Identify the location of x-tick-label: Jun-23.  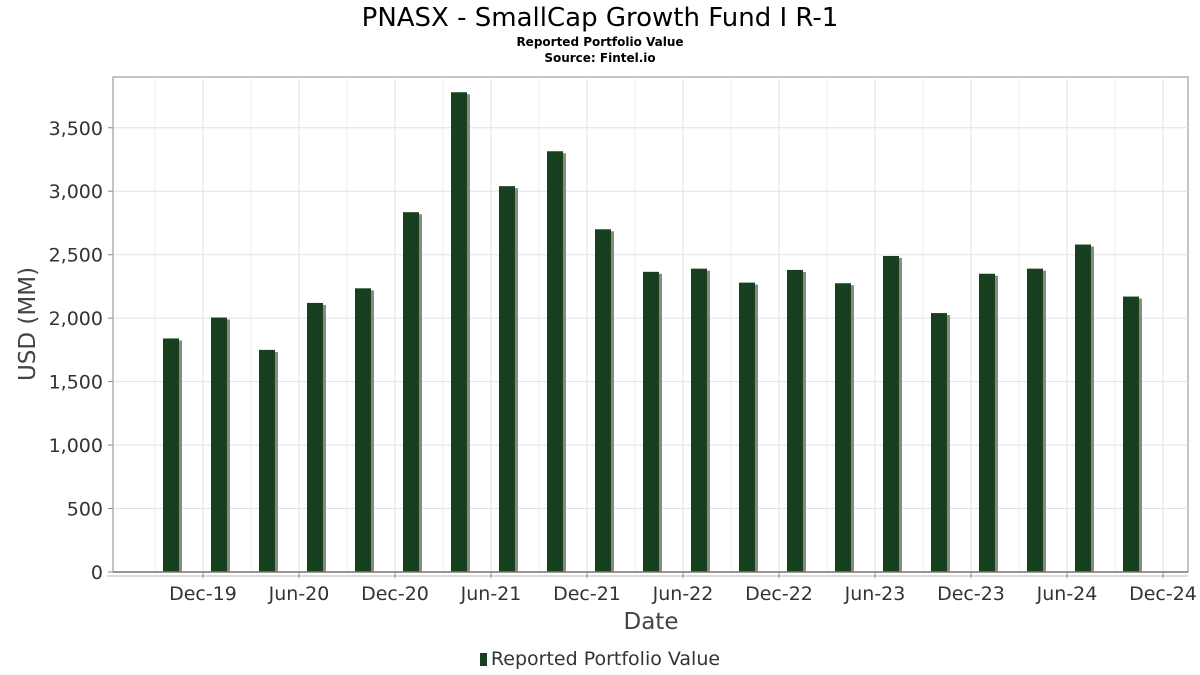
(875, 594).